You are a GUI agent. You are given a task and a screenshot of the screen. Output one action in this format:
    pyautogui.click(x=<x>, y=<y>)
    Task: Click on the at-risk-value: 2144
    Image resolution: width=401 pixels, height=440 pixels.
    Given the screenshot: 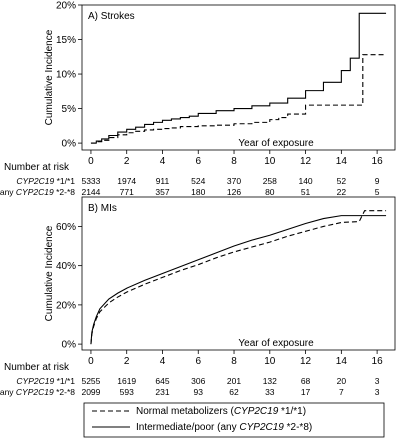 What is the action you would take?
    pyautogui.click(x=90, y=192)
    